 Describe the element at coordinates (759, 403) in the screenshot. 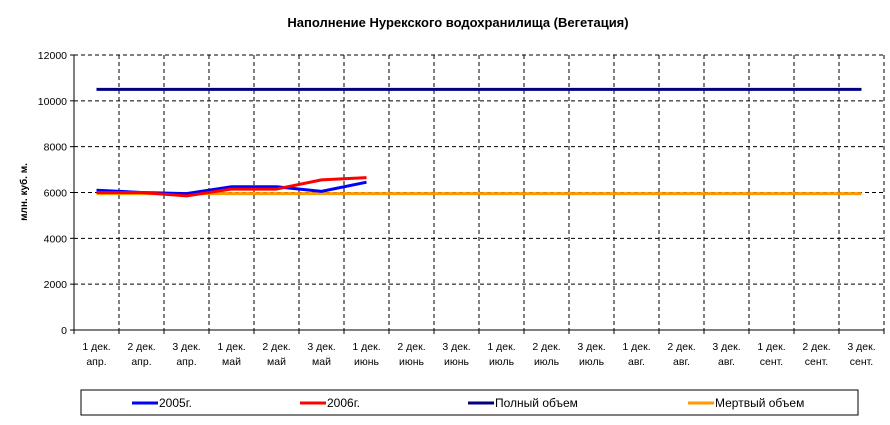

I see `legend-label: Мертвый объем` at that location.